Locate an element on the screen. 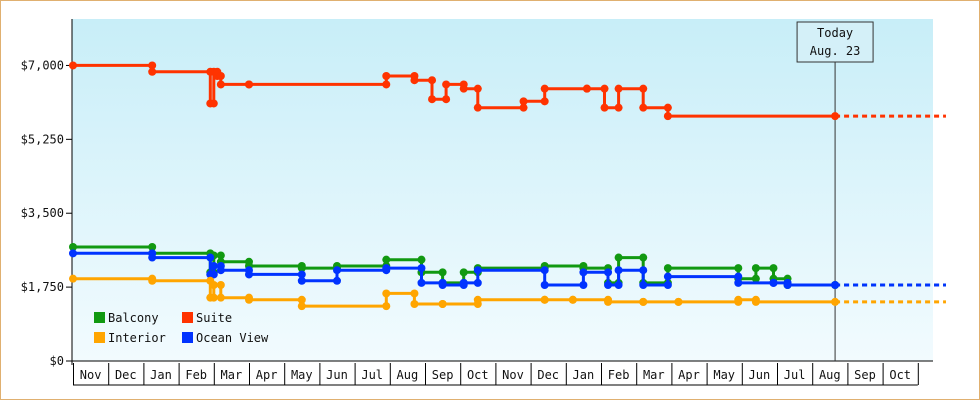  x-tick-label: Aug is located at coordinates (830, 375).